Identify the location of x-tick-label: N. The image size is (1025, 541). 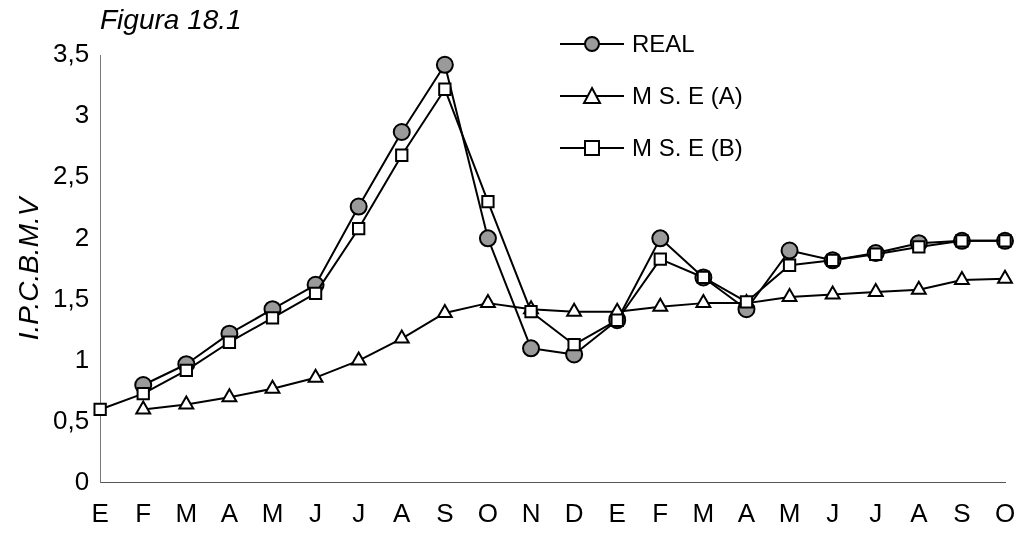
(531, 512).